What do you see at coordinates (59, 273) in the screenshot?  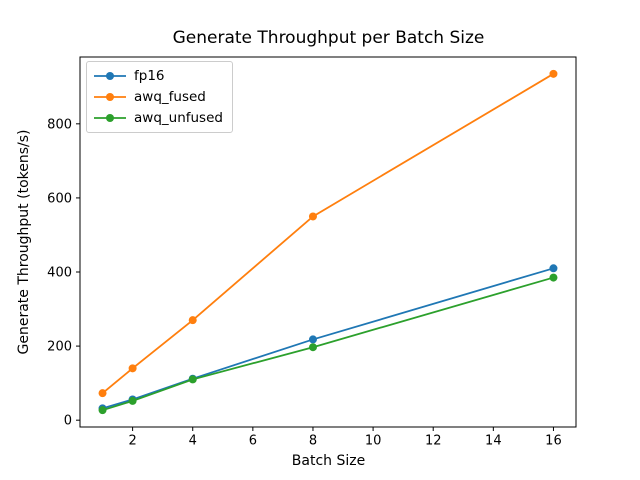 I see `y-tick-label: 400` at bounding box center [59, 273].